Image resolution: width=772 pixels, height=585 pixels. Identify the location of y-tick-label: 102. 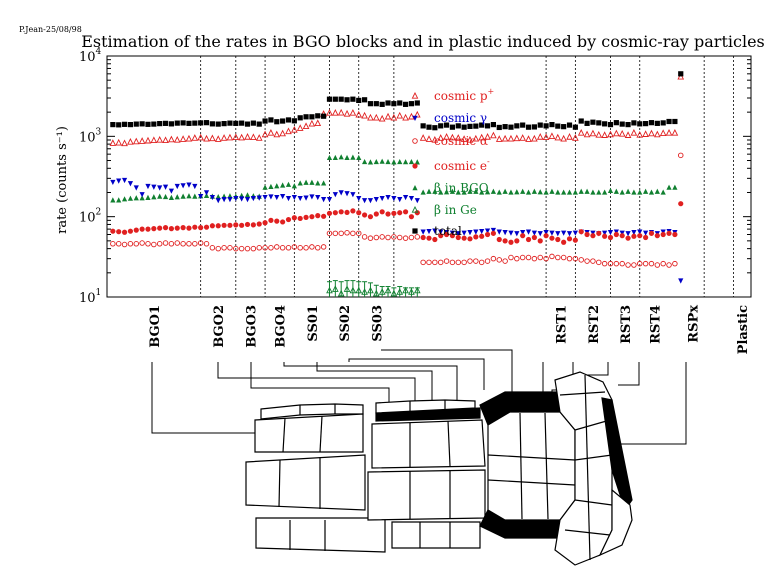
(90, 217).